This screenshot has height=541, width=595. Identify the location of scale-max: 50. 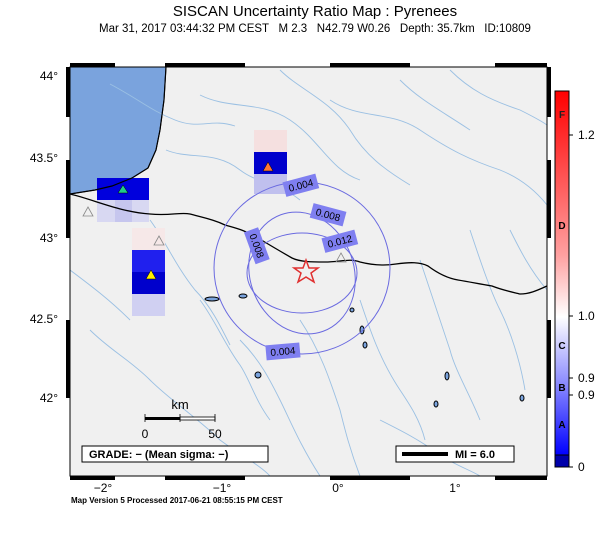
(215, 434).